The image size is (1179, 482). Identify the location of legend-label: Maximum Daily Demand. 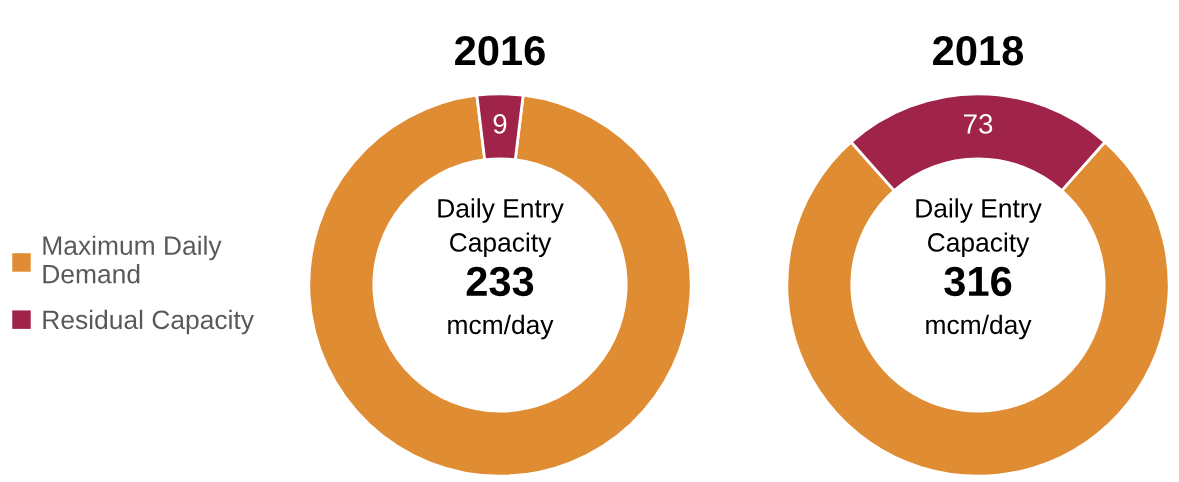
(132, 259).